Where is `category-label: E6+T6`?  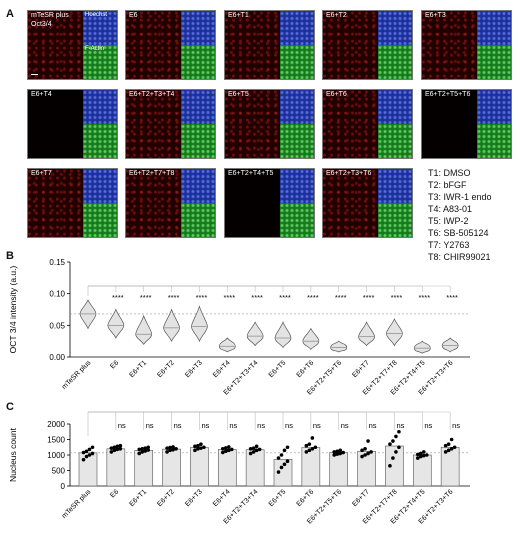 category-label: E6+T6 is located at coordinates (306, 498).